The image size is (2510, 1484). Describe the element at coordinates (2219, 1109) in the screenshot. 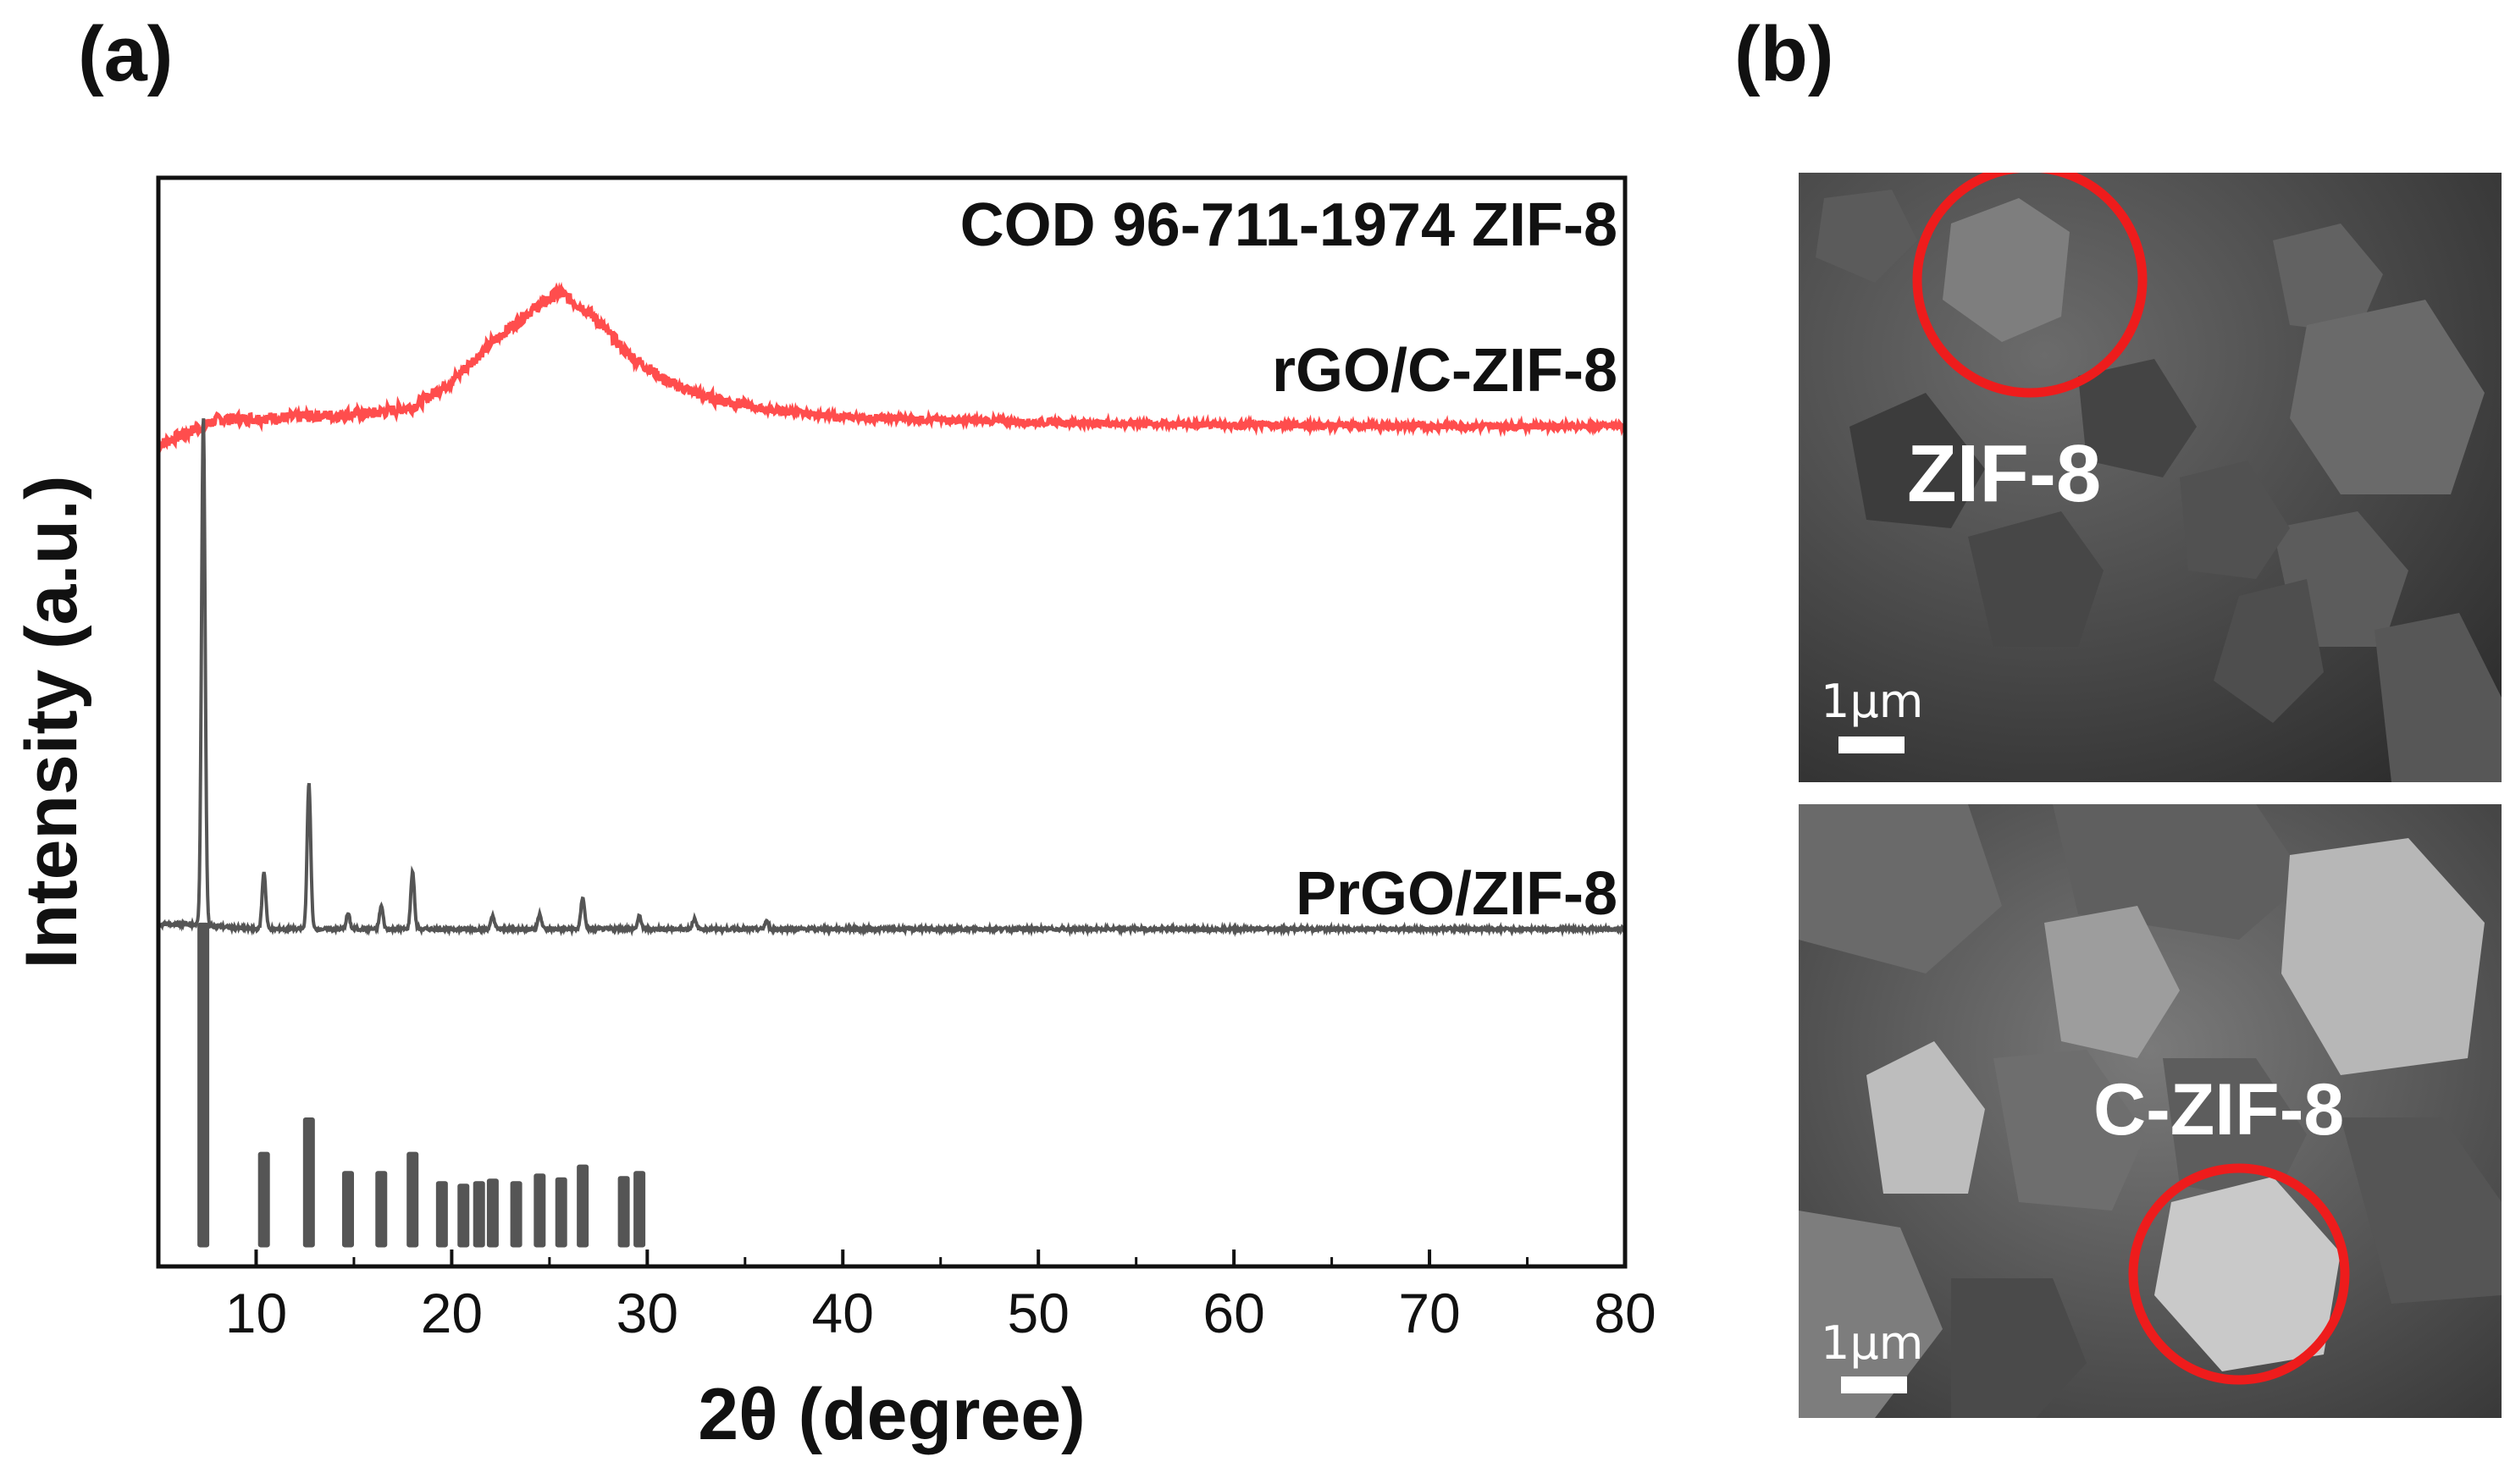

I see `sem-label-czif8: C-ZIF-8` at that location.